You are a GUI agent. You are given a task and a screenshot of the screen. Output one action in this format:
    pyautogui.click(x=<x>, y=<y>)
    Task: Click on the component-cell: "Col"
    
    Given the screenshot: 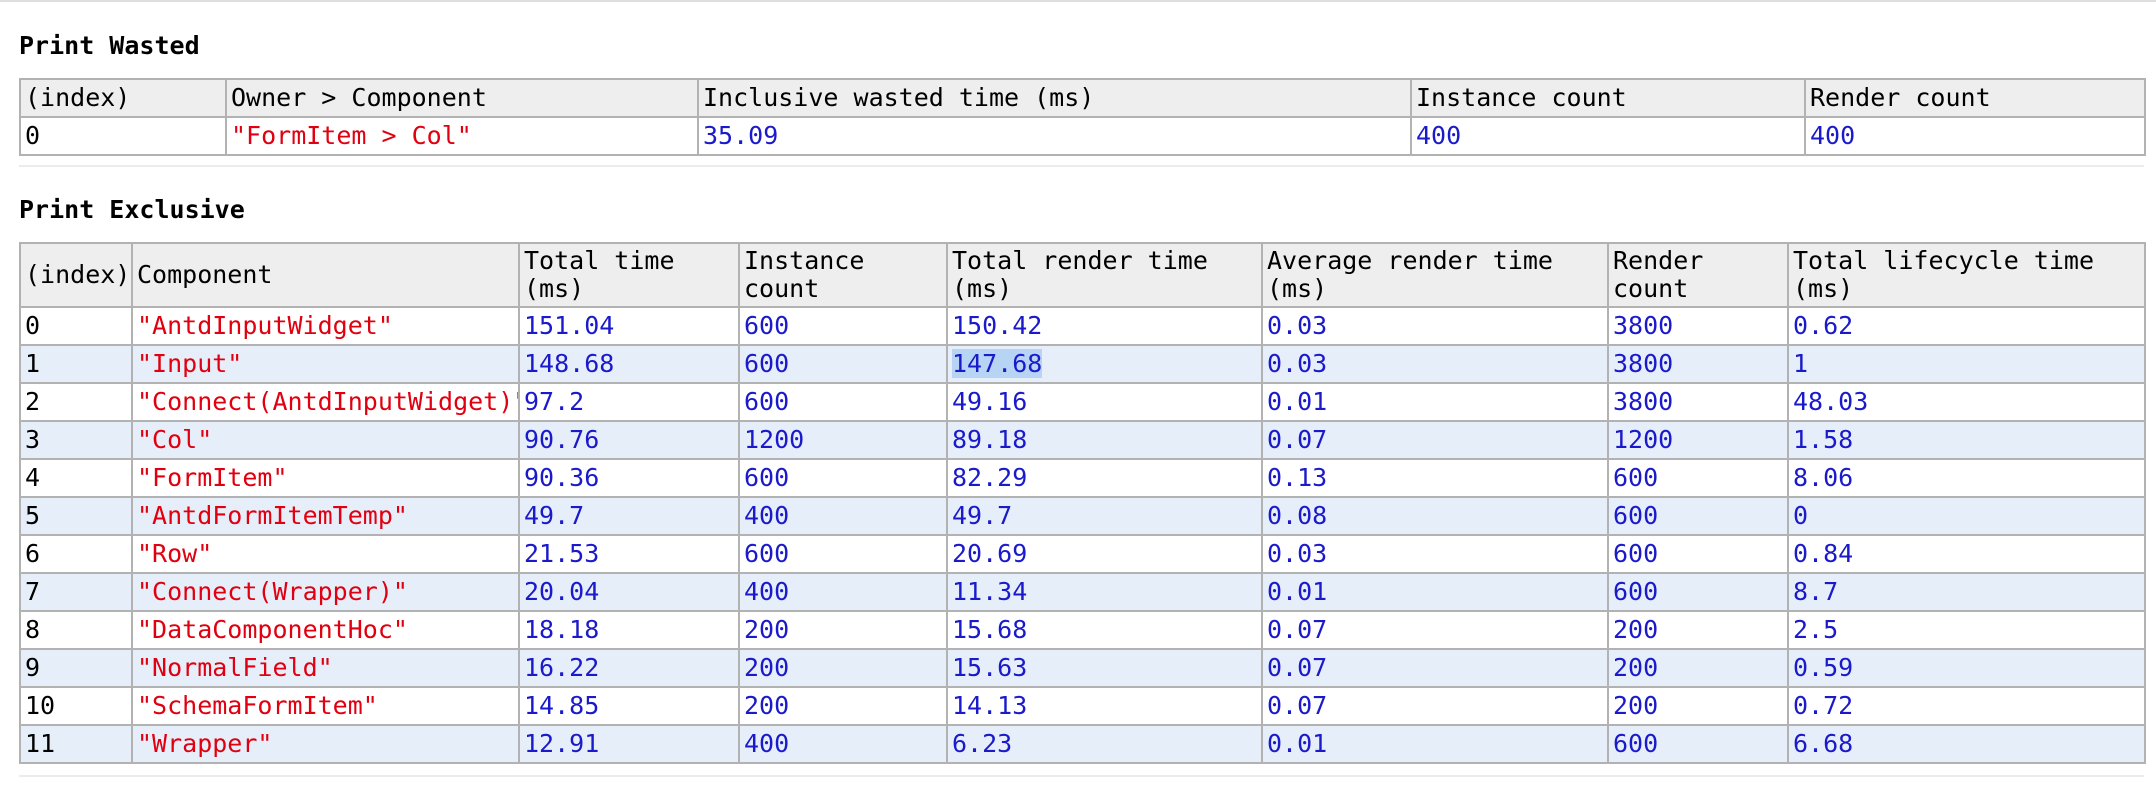 What is the action you would take?
    pyautogui.click(x=325, y=440)
    